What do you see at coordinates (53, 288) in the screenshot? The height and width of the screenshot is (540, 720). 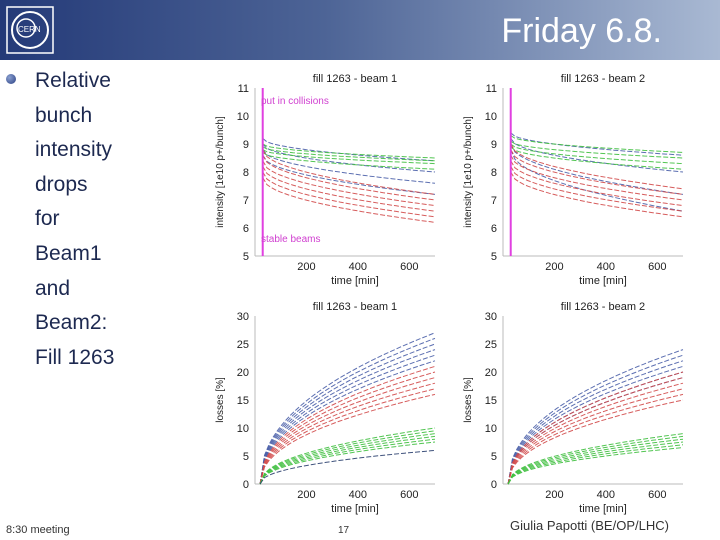 I see `bullet-line: and` at bounding box center [53, 288].